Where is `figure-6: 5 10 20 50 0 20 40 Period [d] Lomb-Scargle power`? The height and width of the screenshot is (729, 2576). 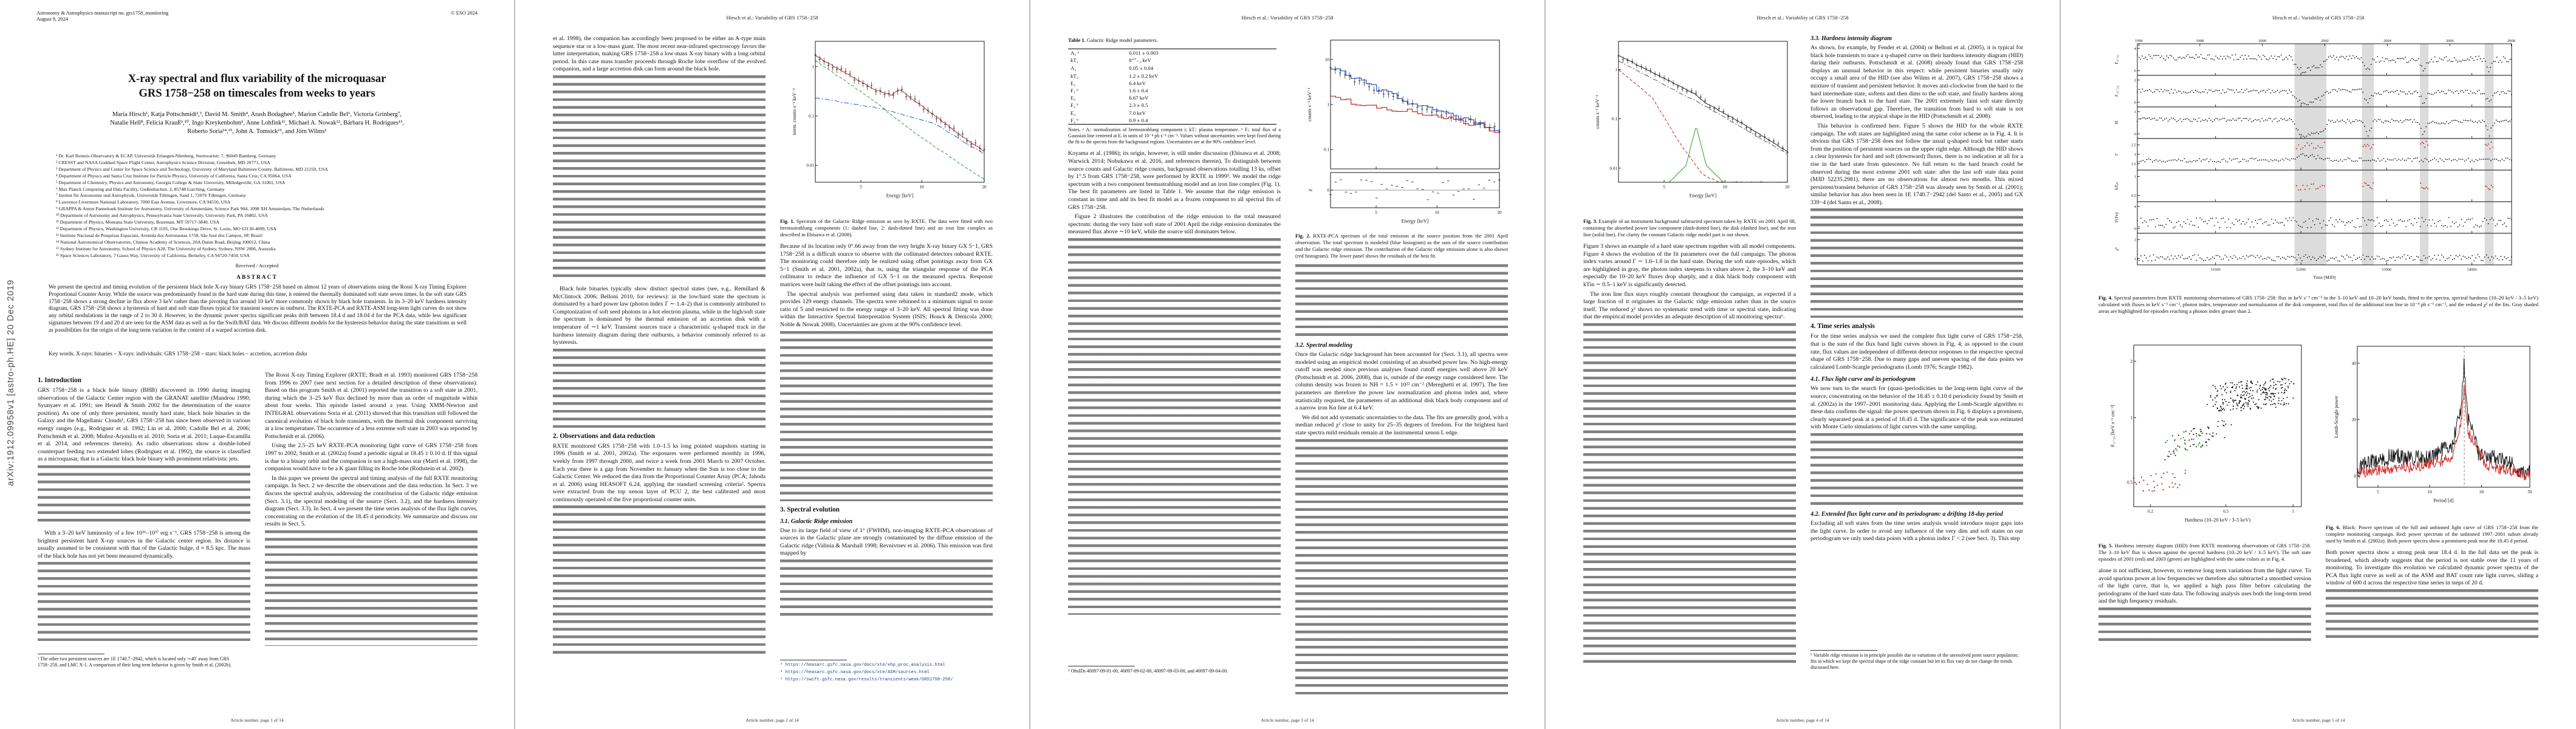 figure-6: 5 10 20 50 0 20 40 Period [d] Lomb-Scargle power is located at coordinates (2432, 431).